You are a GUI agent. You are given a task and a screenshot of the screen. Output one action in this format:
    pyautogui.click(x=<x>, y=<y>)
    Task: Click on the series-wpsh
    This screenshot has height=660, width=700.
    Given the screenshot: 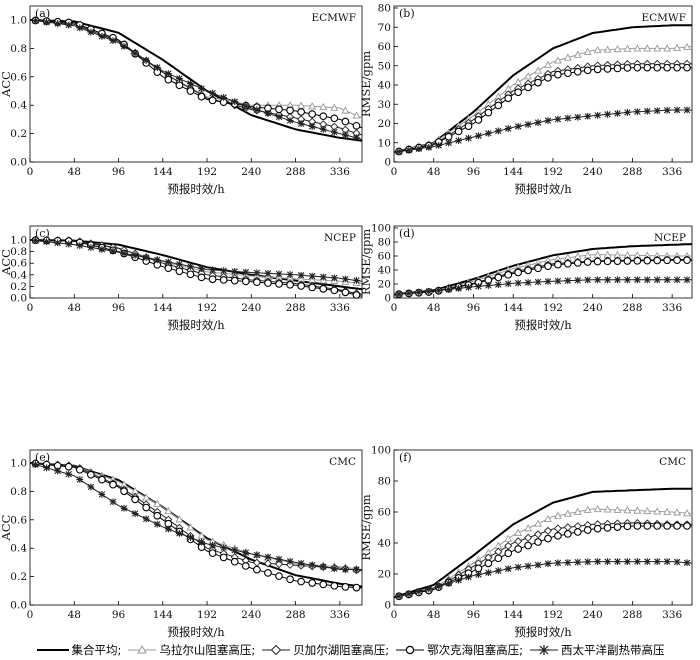 What is the action you would take?
    pyautogui.click(x=543, y=579)
    